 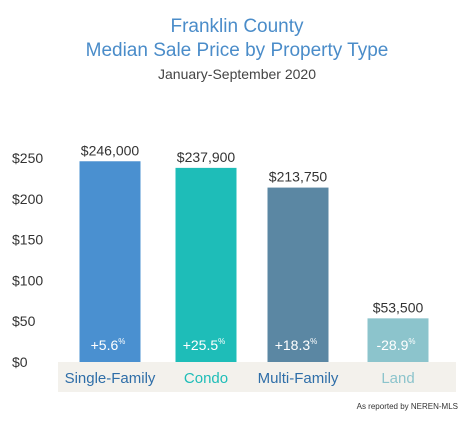 I want to click on y-tick-label: $250, so click(x=27, y=158).